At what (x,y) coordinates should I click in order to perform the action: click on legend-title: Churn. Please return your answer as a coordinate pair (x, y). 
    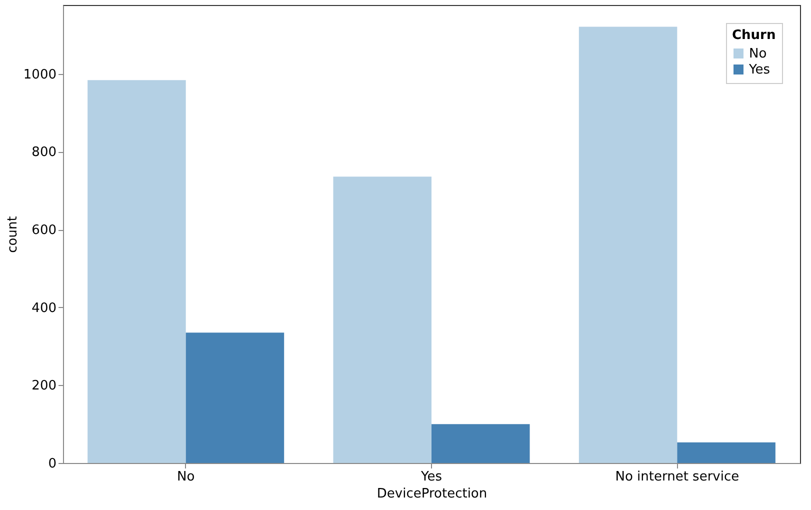
    Looking at the image, I should click on (754, 35).